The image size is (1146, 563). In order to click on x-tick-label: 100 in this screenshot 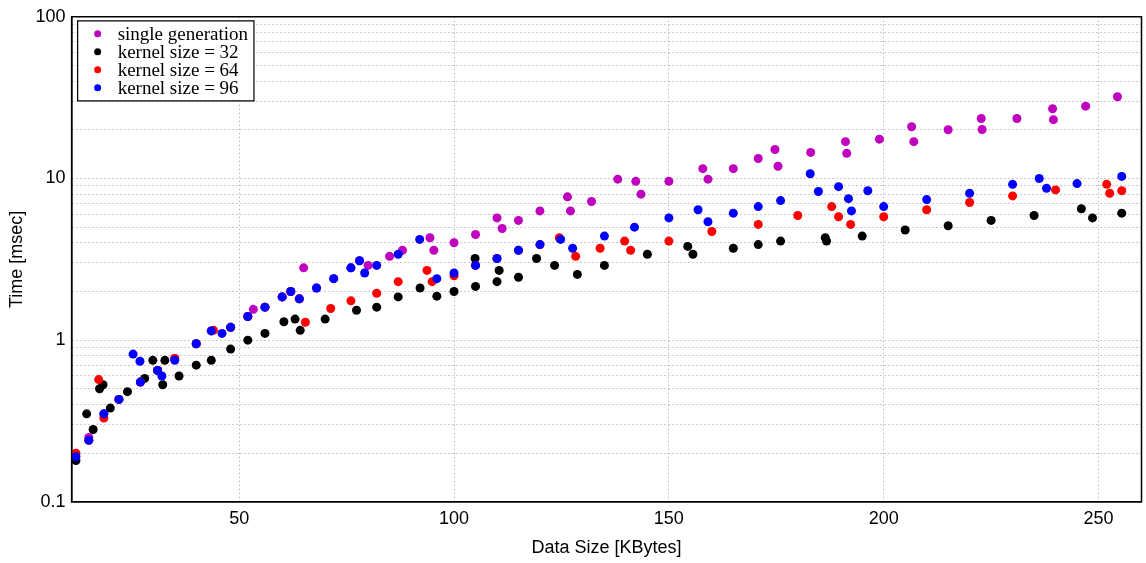, I will do `click(454, 517)`.